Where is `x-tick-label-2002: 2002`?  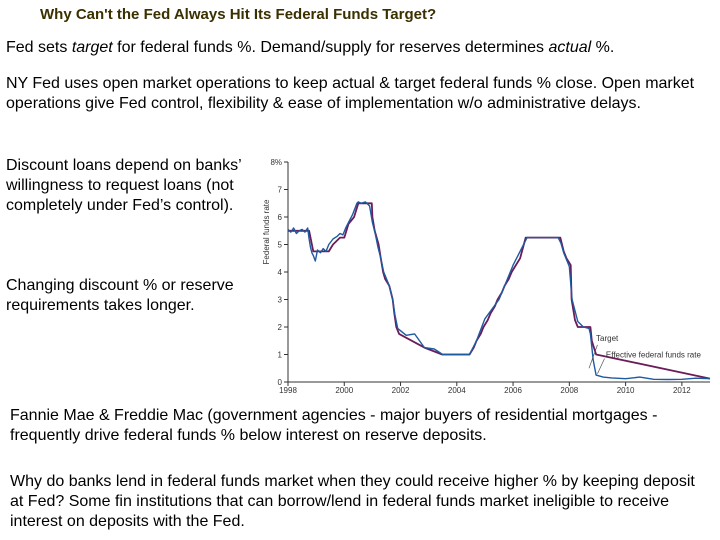 x-tick-label-2002: 2002 is located at coordinates (401, 390).